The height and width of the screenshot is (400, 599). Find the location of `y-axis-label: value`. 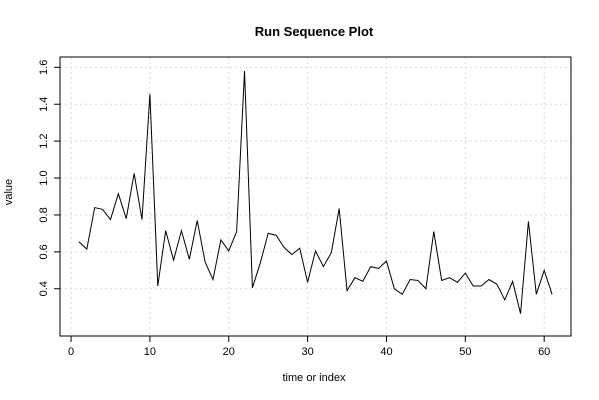

y-axis-label: value is located at coordinates (9, 192).